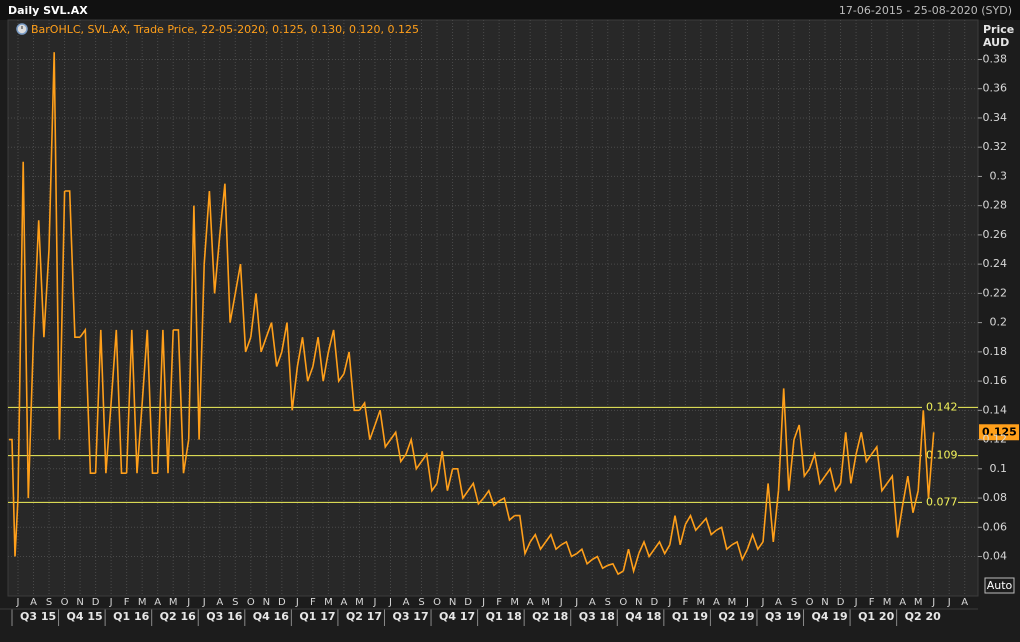 This screenshot has height=642, width=1020. What do you see at coordinates (999, 322) in the screenshot?
I see `y-tick-label: 0.2` at bounding box center [999, 322].